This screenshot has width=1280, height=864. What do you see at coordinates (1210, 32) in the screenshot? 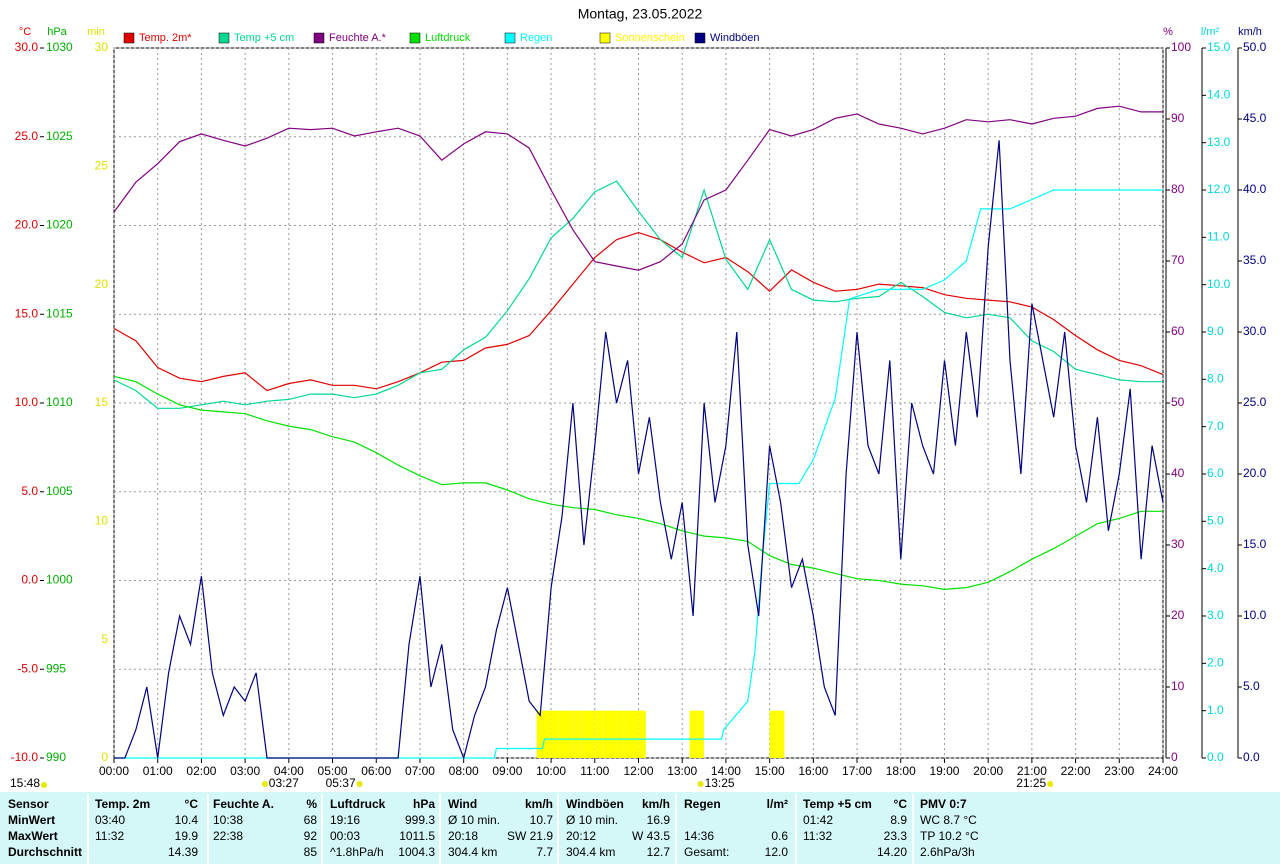
I see `axis-title: l/m²` at bounding box center [1210, 32].